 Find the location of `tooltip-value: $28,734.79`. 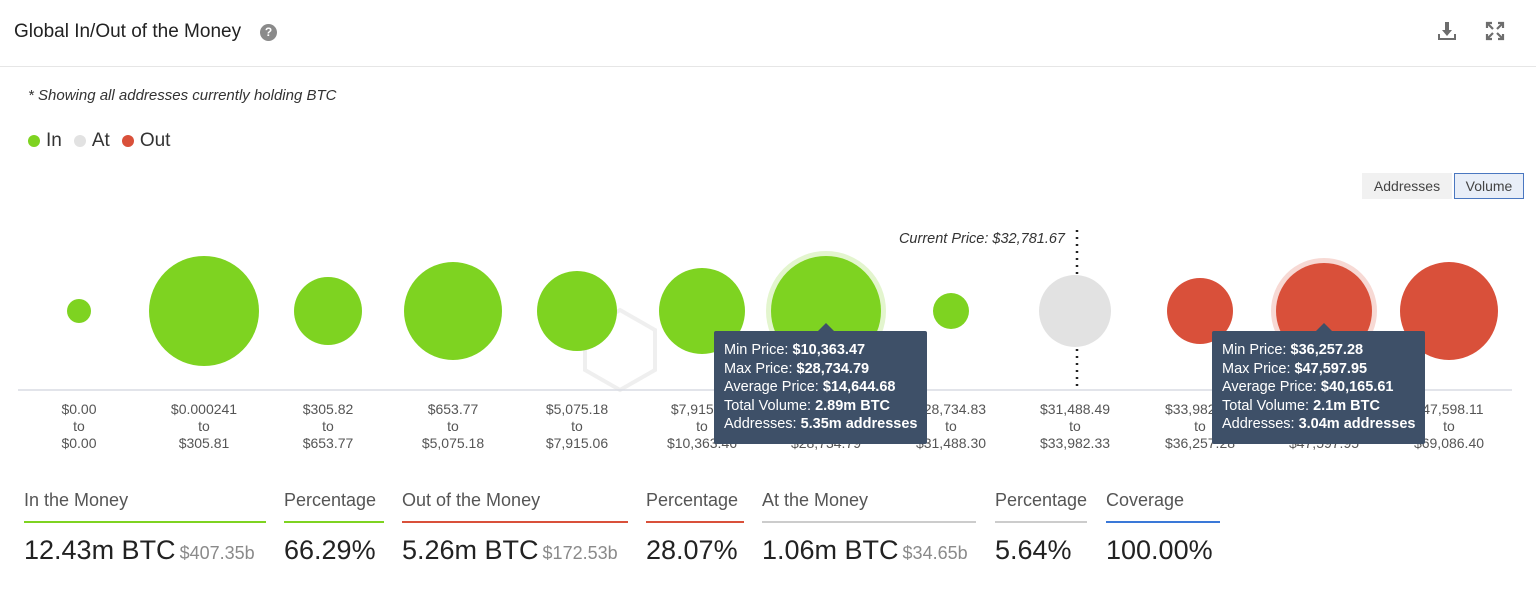

tooltip-value: $28,734.79 is located at coordinates (833, 368).